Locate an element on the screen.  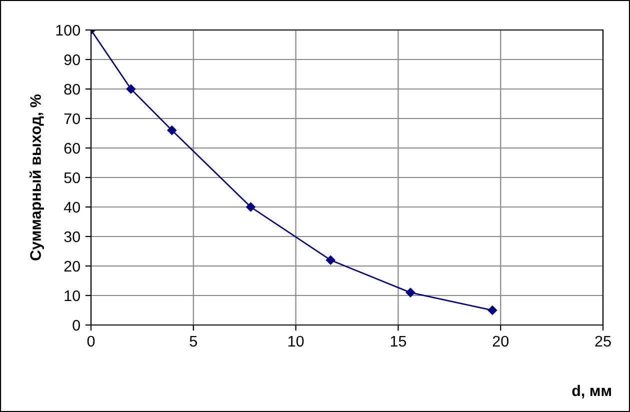
y-tick-label: 50 is located at coordinates (72, 178).